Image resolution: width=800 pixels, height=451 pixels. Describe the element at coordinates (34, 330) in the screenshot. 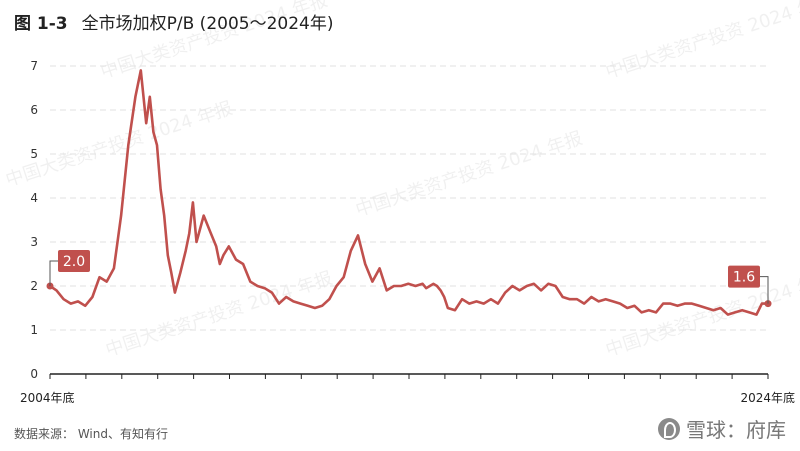

I see `y-tick-label: 1` at that location.